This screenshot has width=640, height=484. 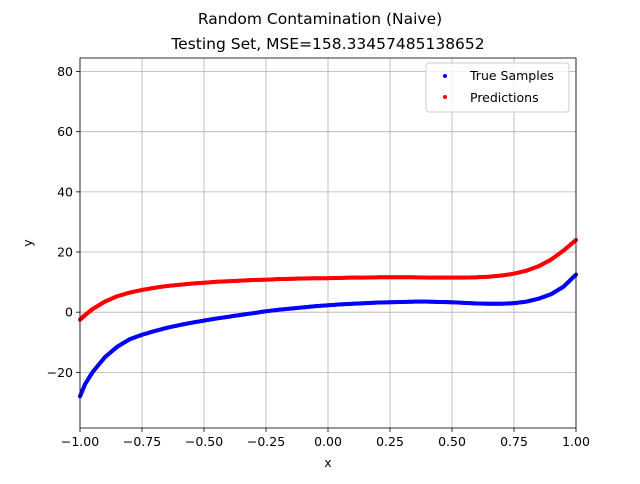 I want to click on y-tick-label: 60, so click(x=65, y=131).